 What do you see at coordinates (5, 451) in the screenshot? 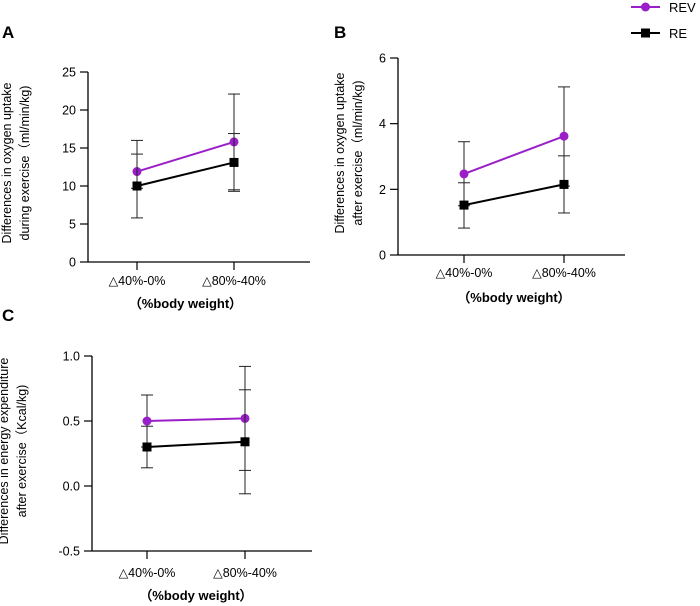
I see `y-axis-title-line: Differences in energy expenditure` at bounding box center [5, 451].